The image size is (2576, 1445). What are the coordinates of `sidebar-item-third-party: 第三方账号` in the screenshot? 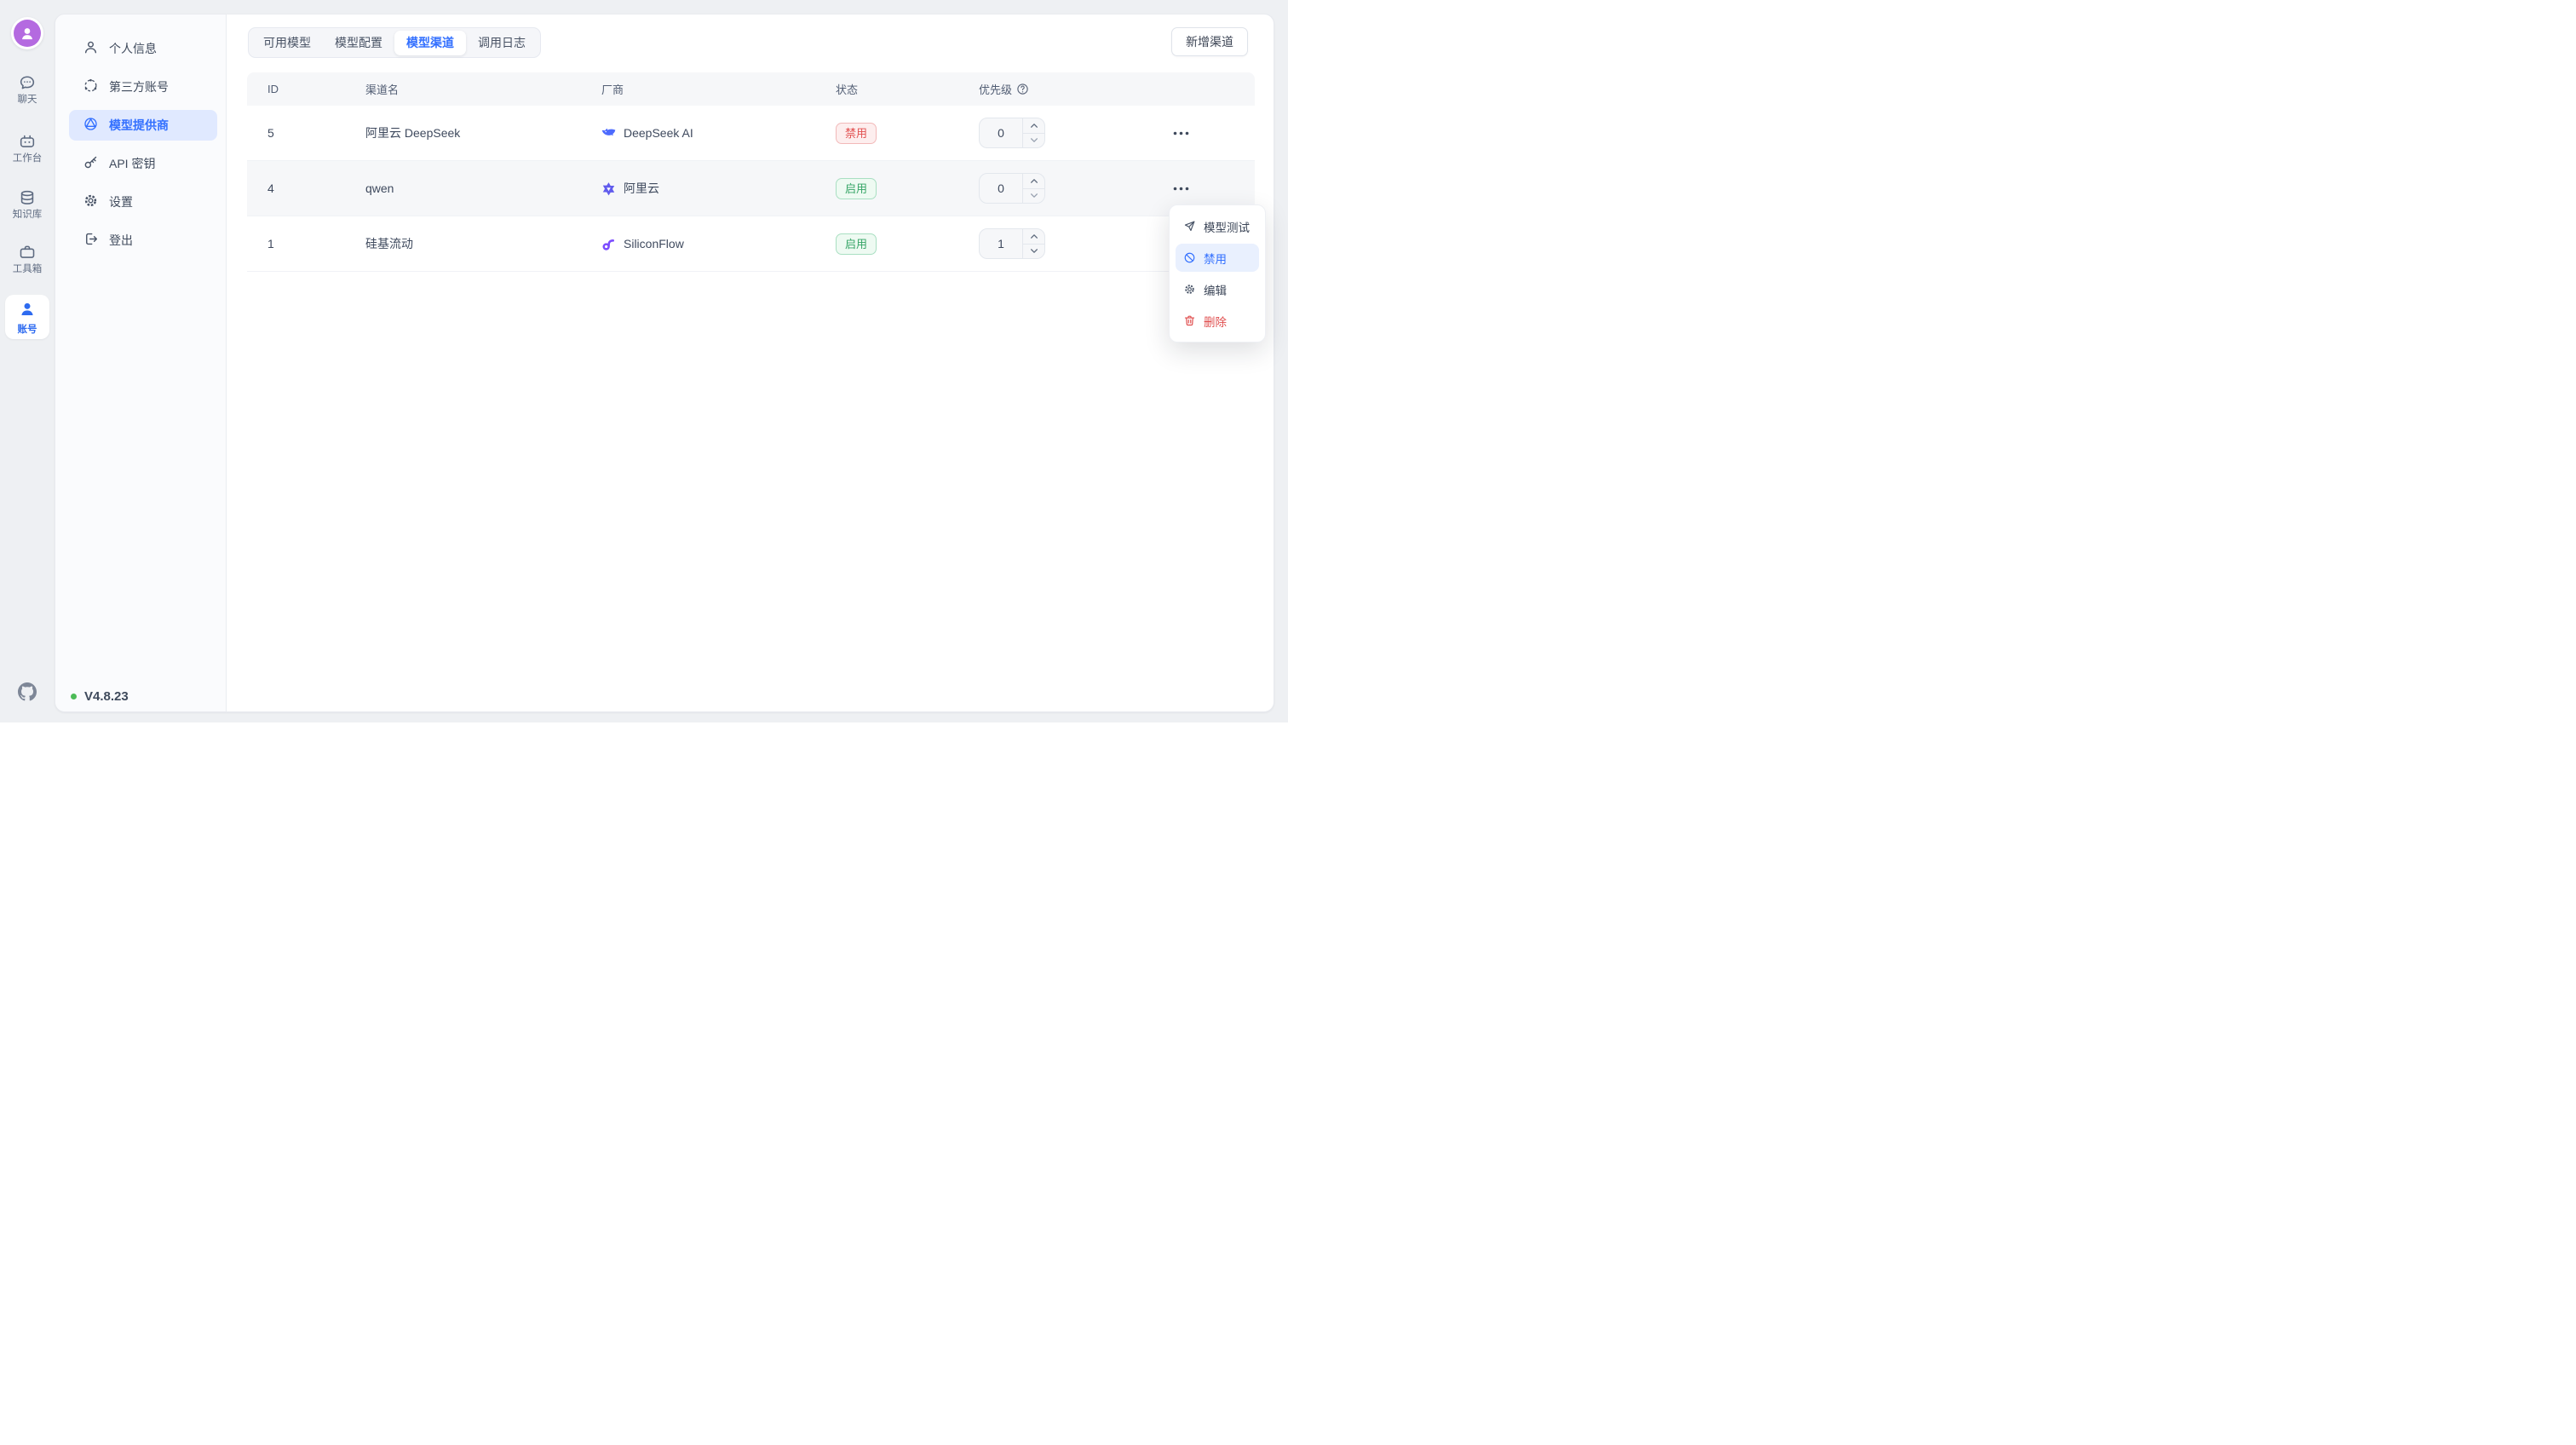 It's located at (143, 87).